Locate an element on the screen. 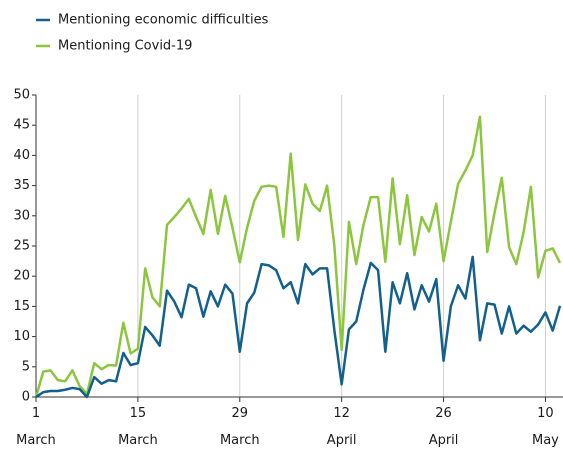 This screenshot has height=452, width=563. y-tick-label: 35 is located at coordinates (21, 185).